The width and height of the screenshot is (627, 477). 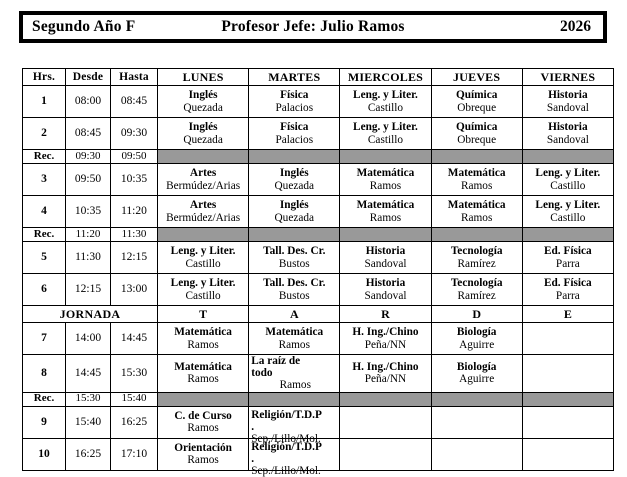 What do you see at coordinates (385, 344) in the screenshot?
I see `teacher-name: Peña/NN` at bounding box center [385, 344].